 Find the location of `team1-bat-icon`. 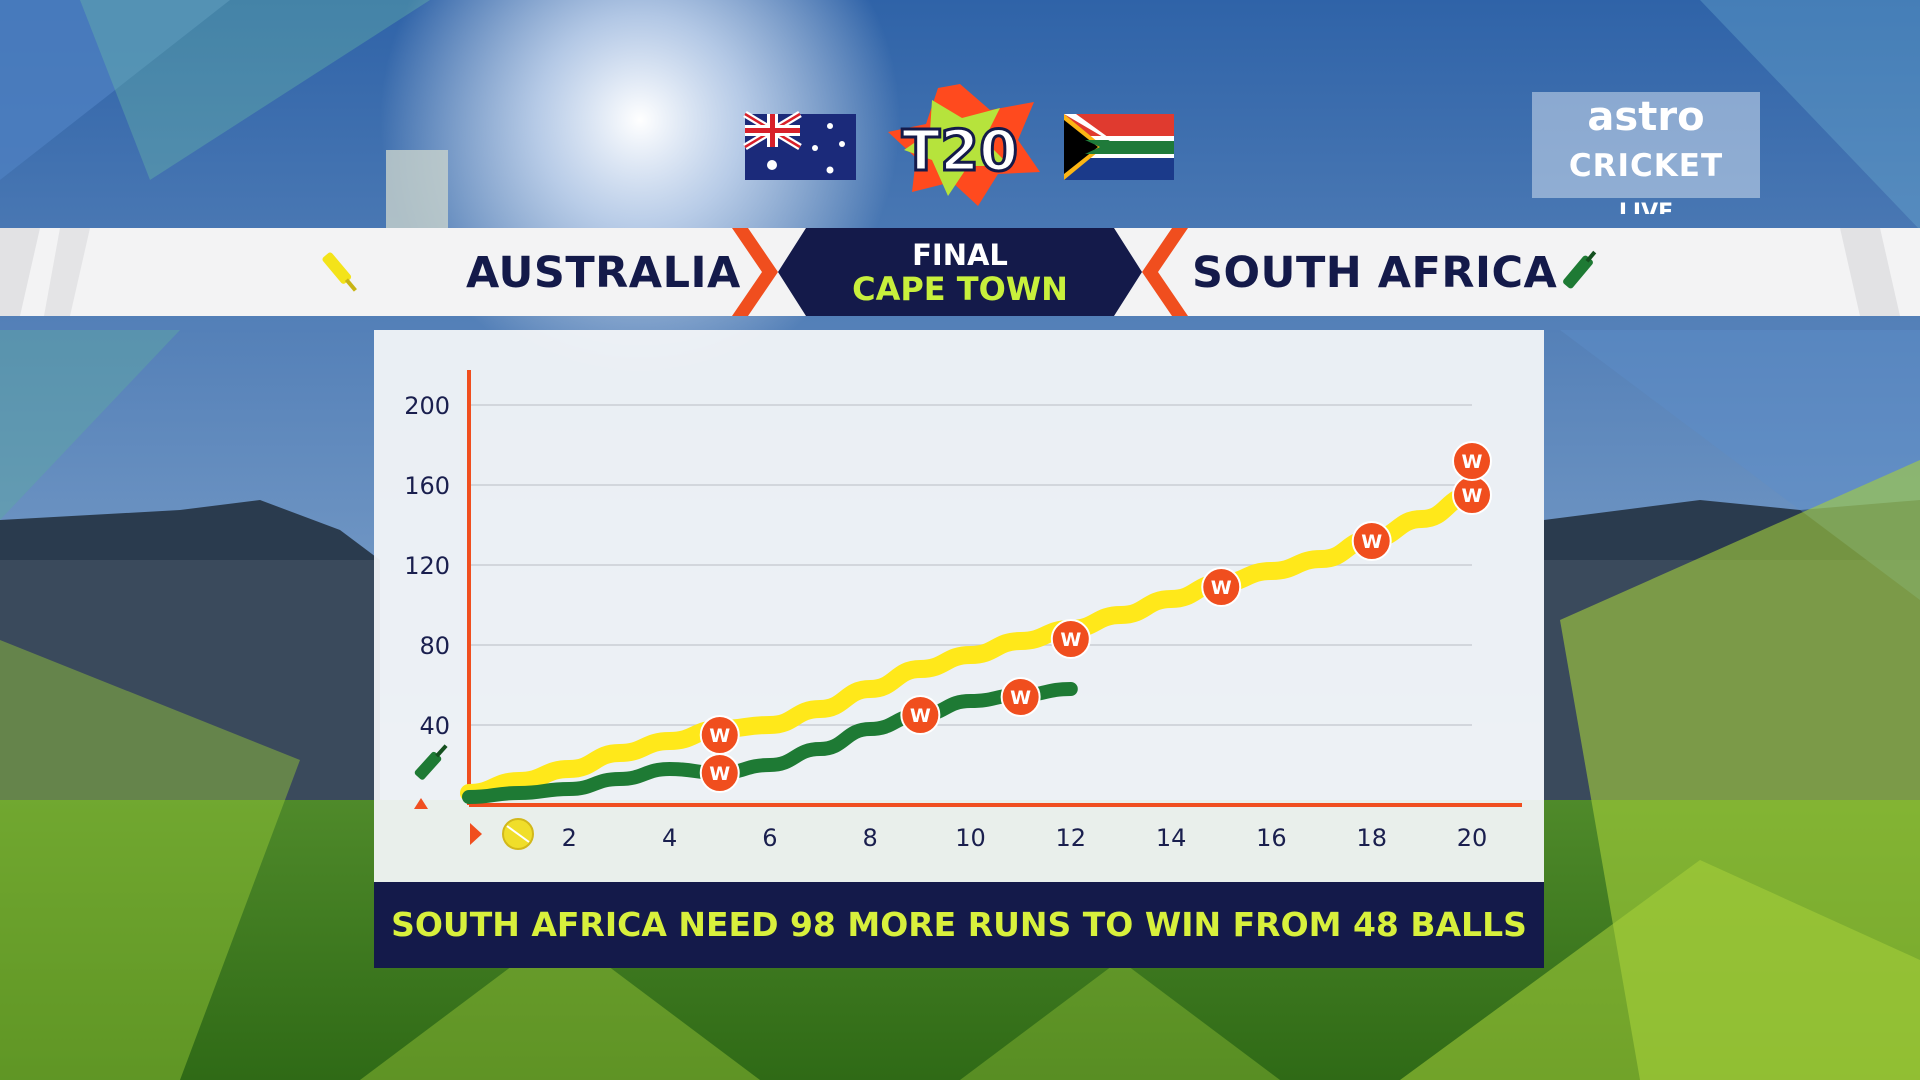

team1-bat-icon is located at coordinates (339, 272).